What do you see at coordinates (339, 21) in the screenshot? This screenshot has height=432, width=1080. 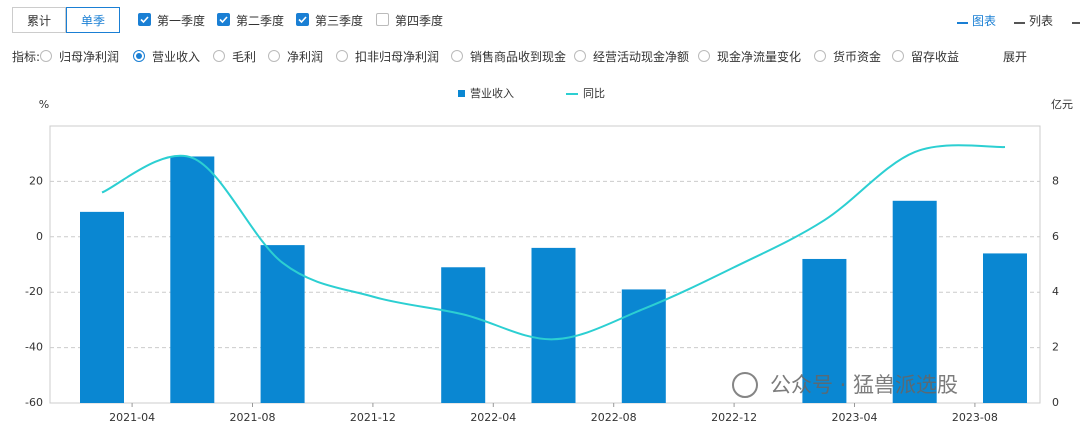 I see `checkbox-label: 第三季度` at bounding box center [339, 21].